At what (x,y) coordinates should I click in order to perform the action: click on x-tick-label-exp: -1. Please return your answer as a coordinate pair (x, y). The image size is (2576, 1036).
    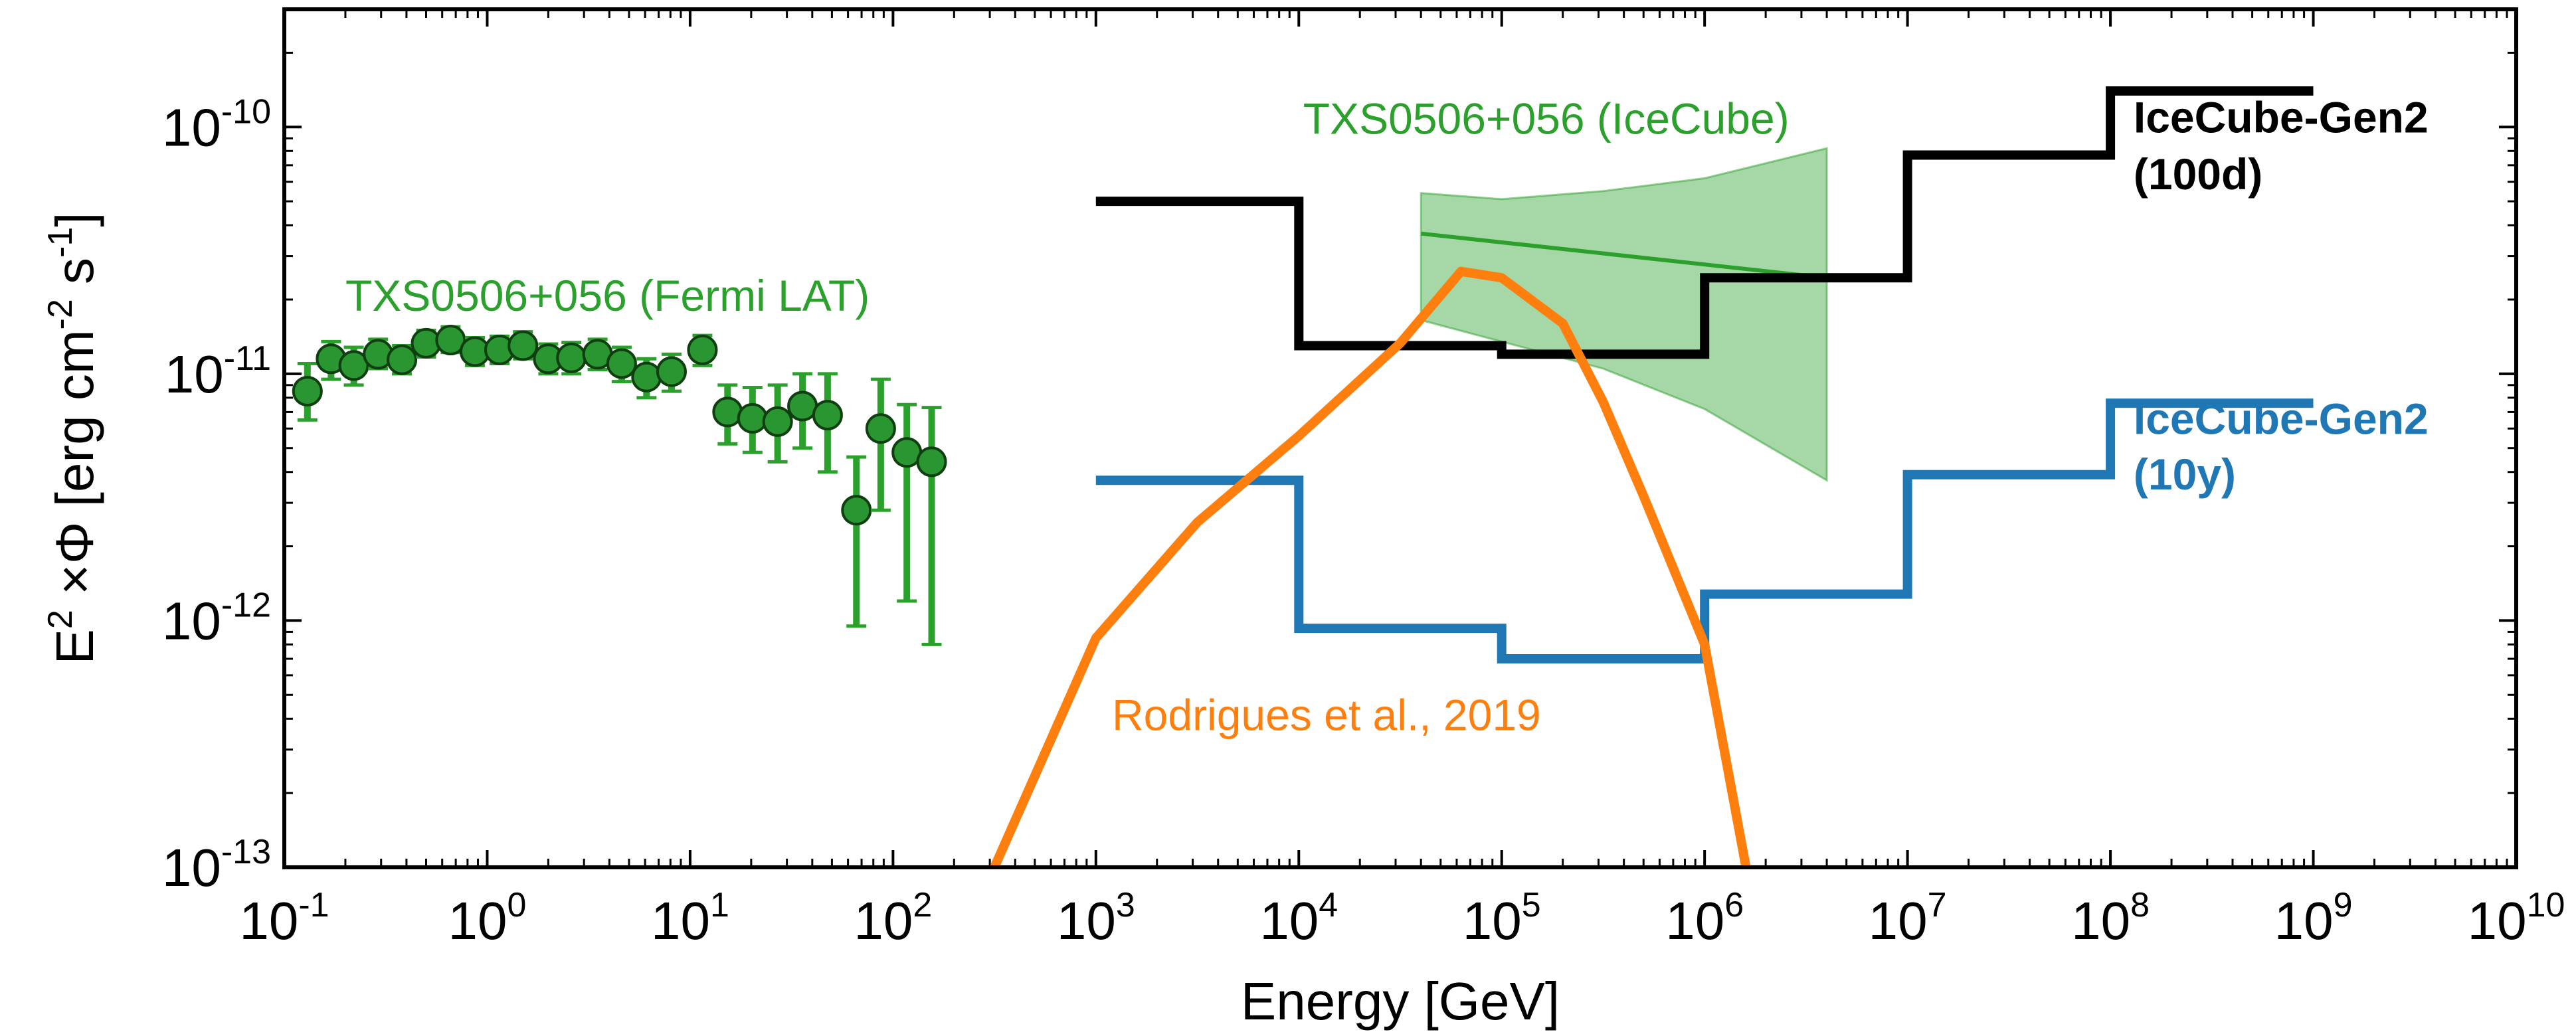
    Looking at the image, I should click on (313, 905).